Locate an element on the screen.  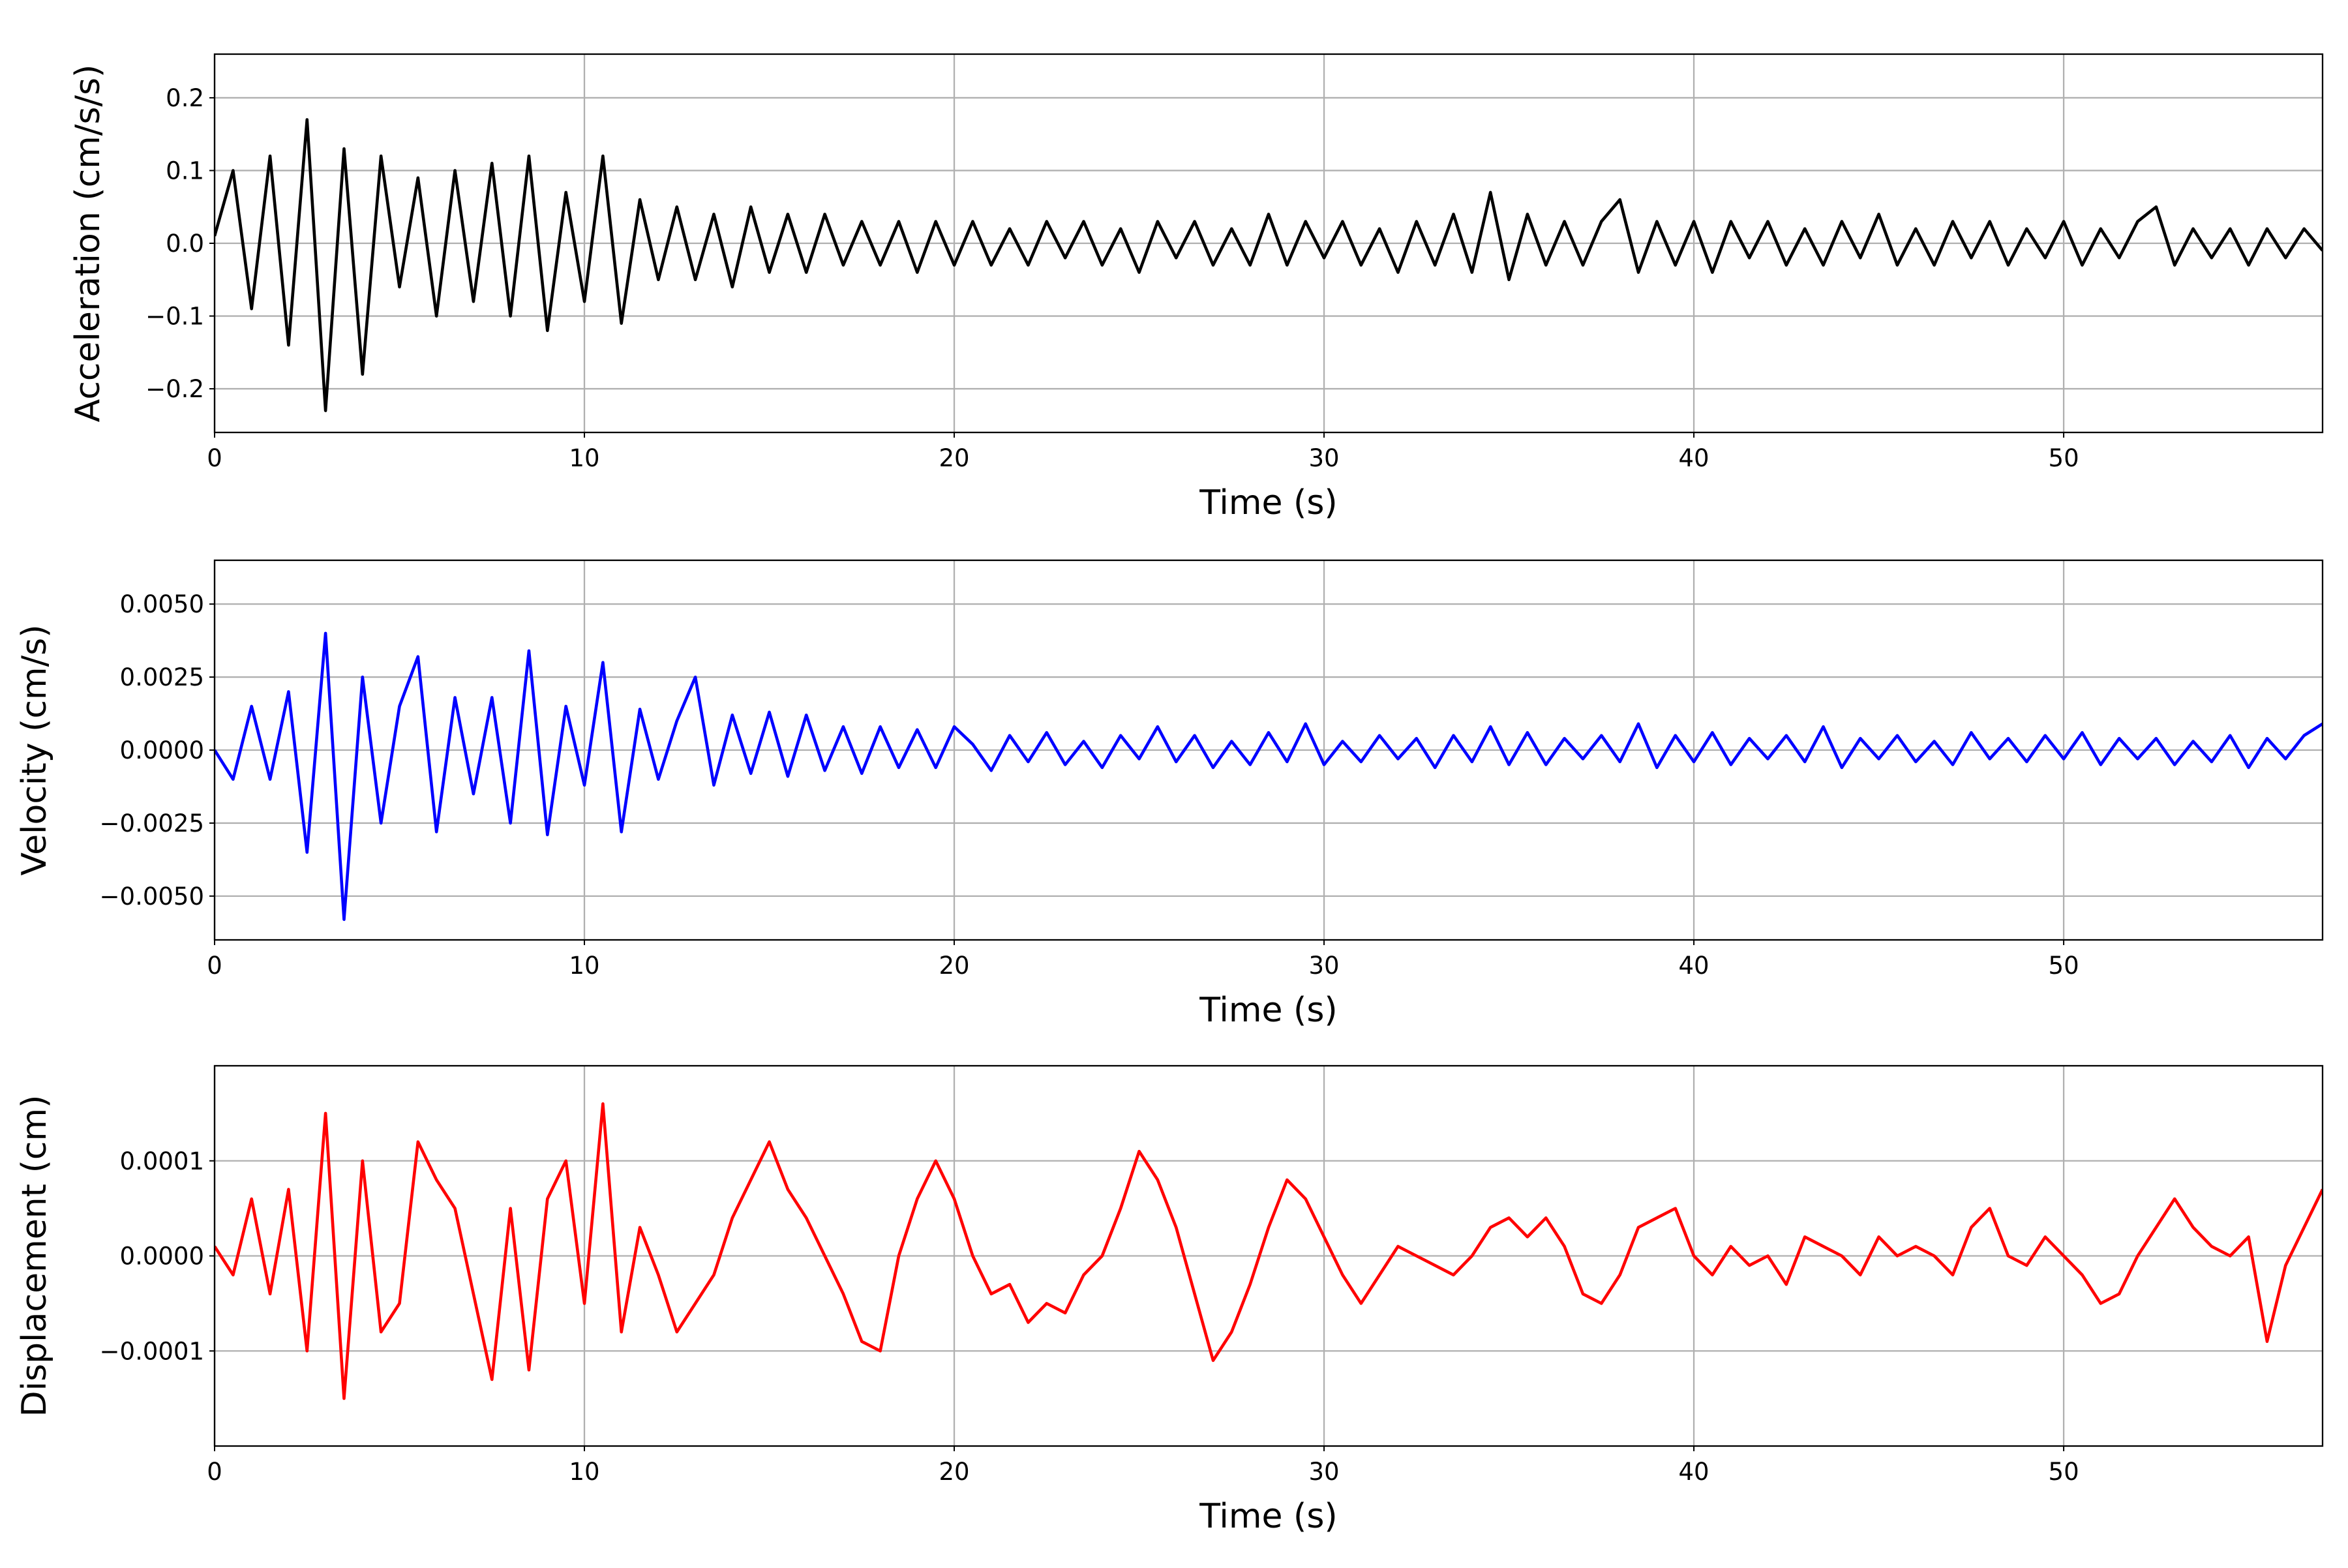
y-axis-label: Displacement (cm) is located at coordinates (35, 1256).